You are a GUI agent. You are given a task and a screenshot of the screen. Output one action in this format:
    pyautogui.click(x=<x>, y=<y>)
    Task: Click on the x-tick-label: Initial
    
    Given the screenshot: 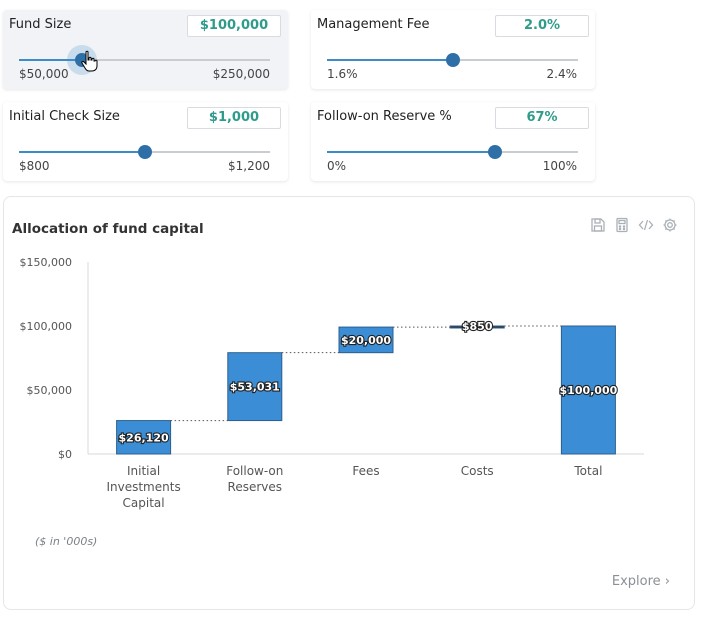 What is the action you would take?
    pyautogui.click(x=143, y=471)
    